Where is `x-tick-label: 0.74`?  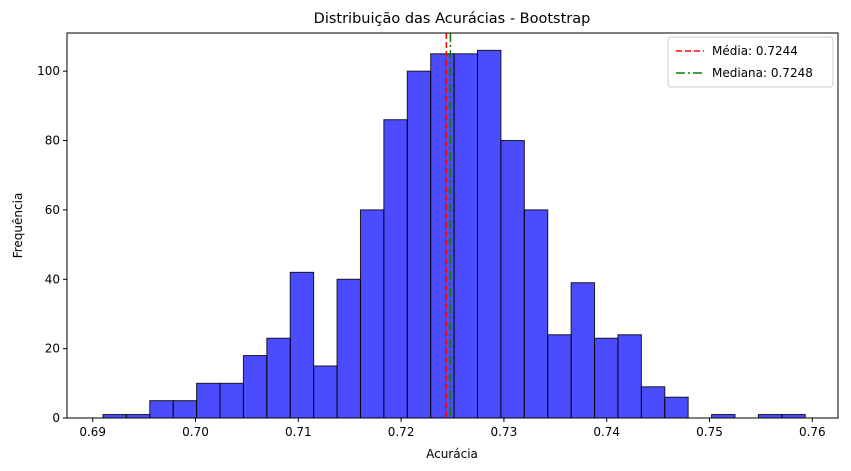
x-tick-label: 0.74 is located at coordinates (606, 432).